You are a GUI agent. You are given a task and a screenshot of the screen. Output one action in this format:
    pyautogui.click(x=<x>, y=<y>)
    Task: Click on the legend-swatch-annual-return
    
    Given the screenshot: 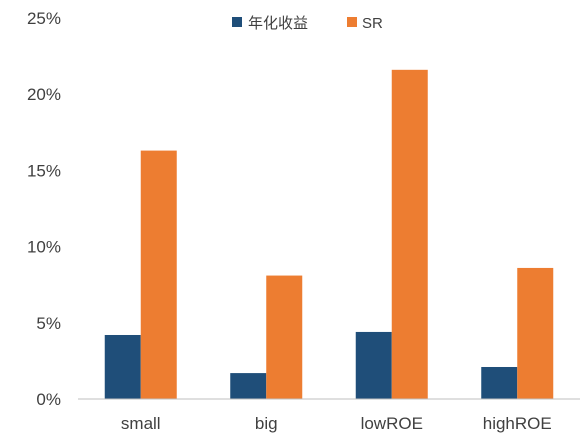 What is the action you would take?
    pyautogui.click(x=237, y=22)
    